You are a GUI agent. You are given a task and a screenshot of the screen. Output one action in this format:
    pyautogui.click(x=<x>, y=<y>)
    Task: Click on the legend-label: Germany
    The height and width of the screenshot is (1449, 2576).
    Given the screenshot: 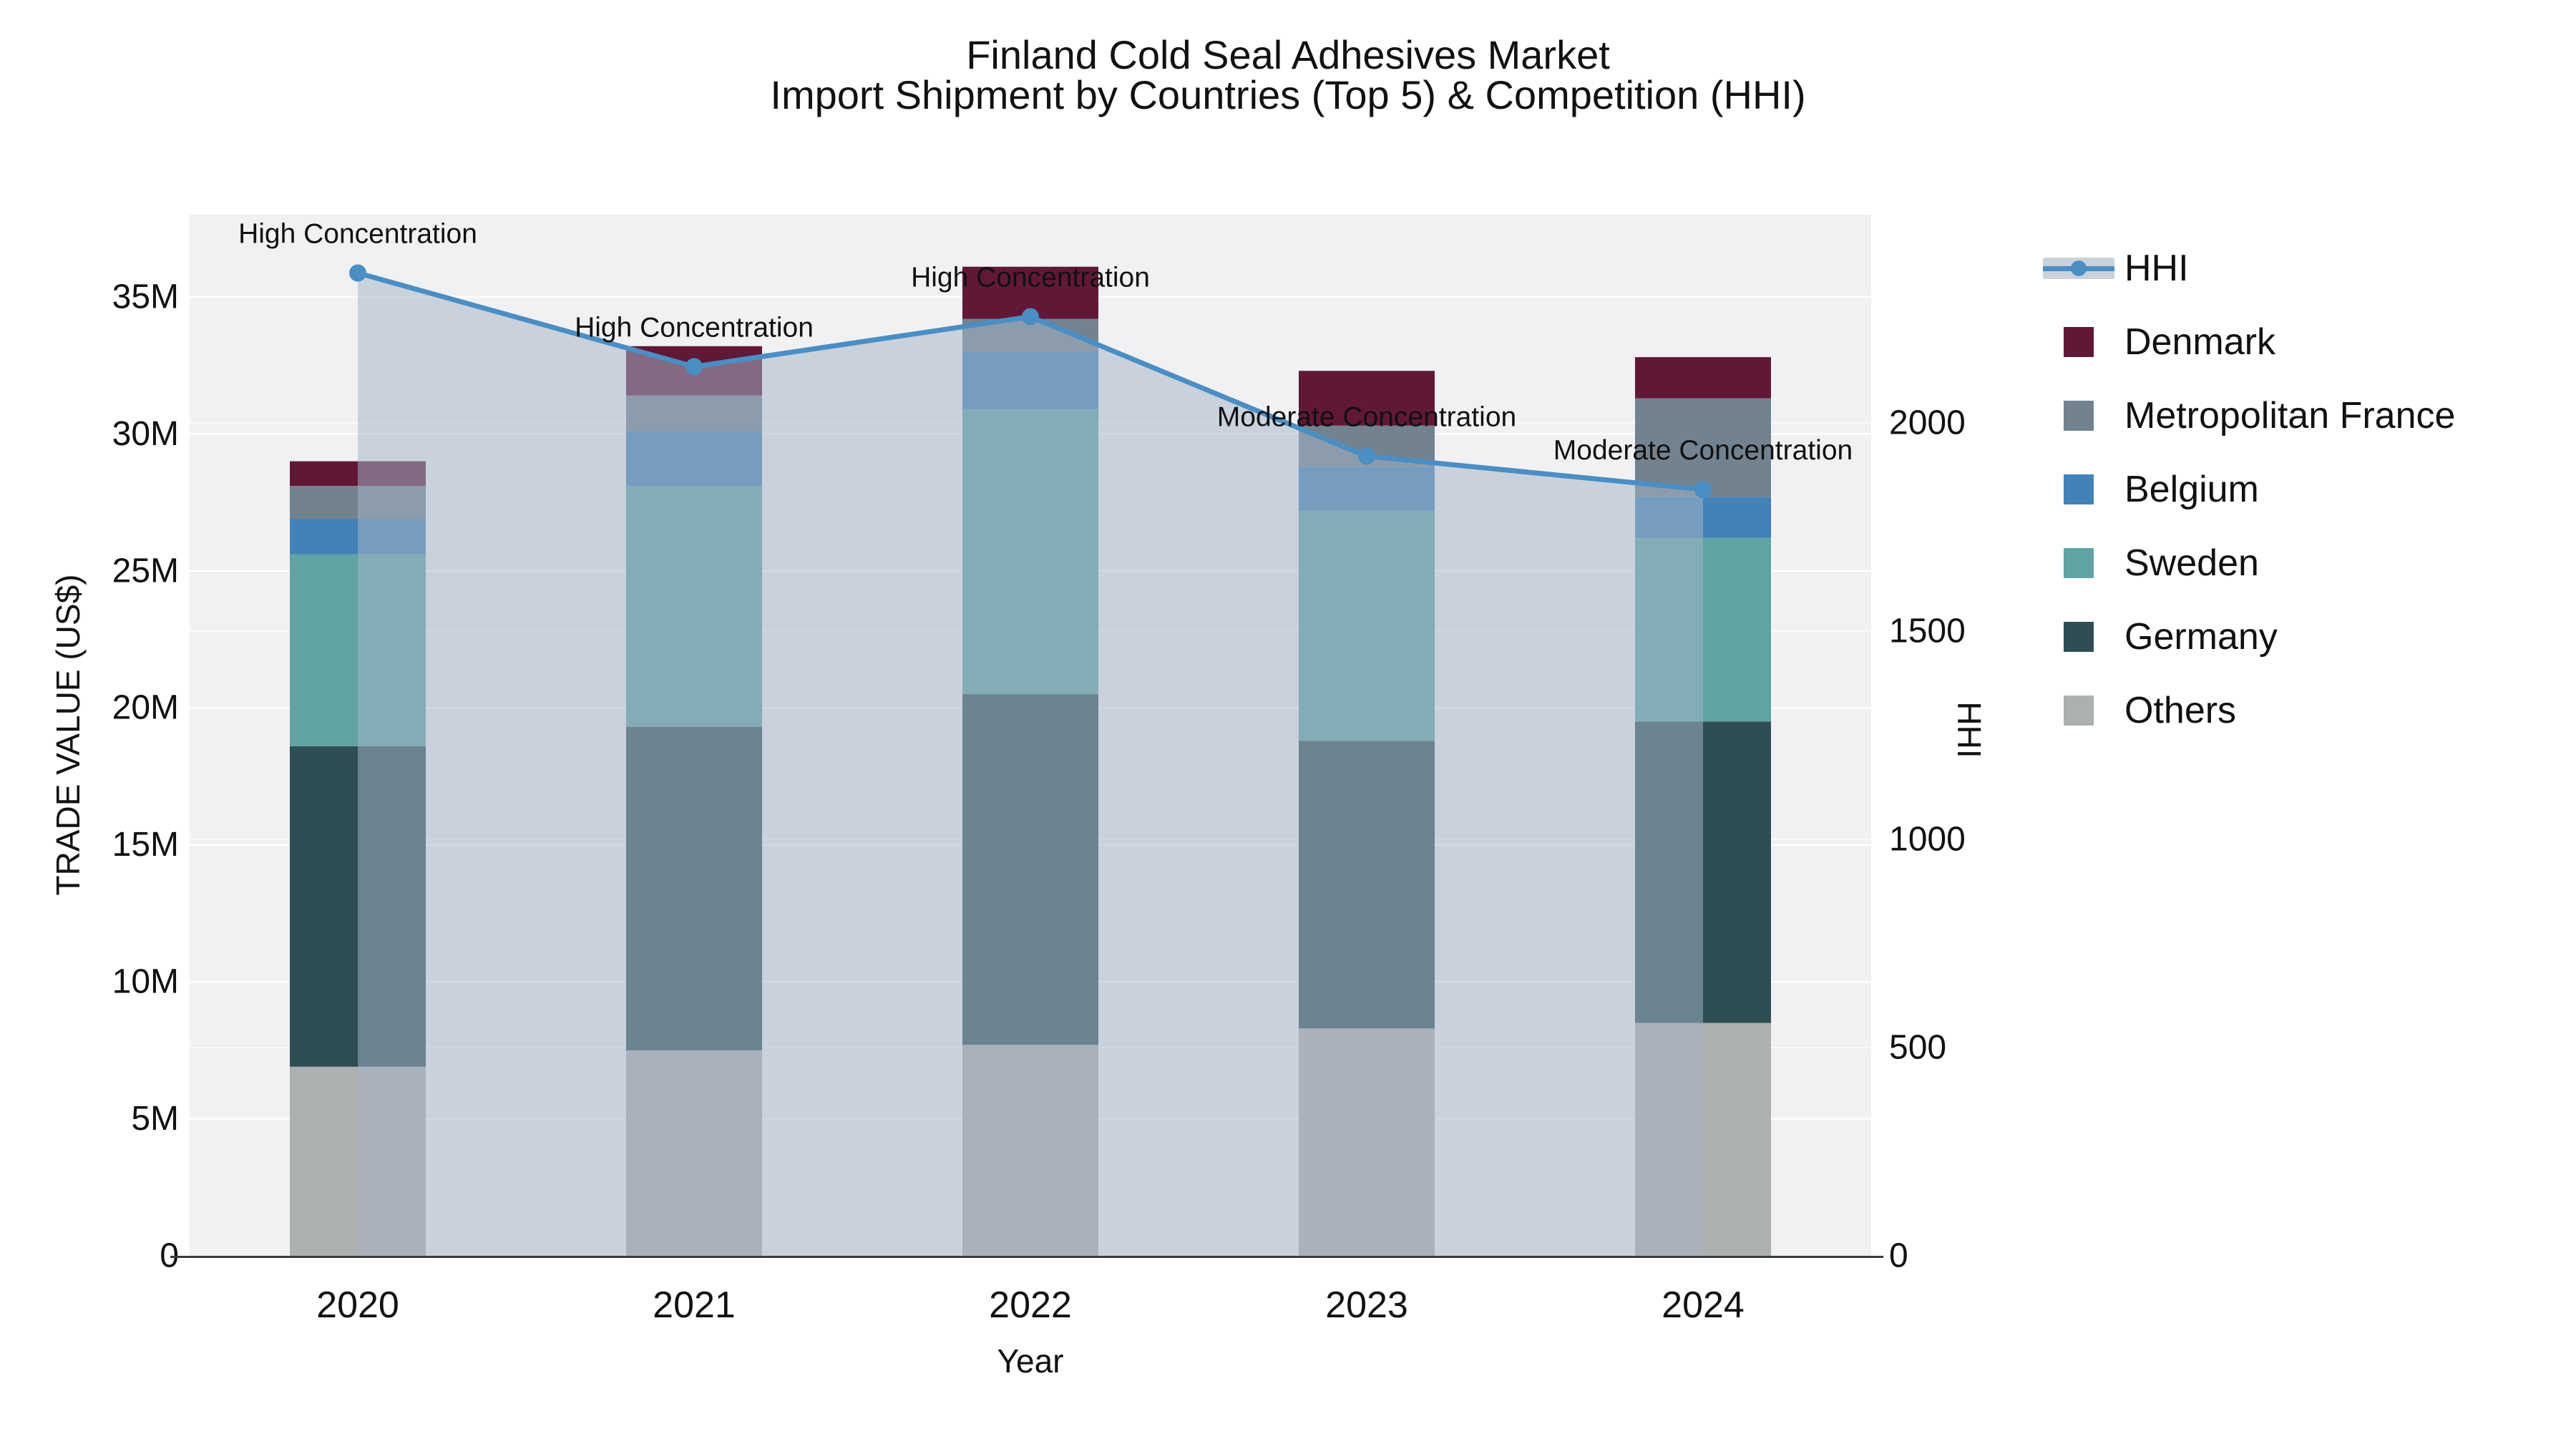 What is the action you would take?
    pyautogui.click(x=2201, y=636)
    